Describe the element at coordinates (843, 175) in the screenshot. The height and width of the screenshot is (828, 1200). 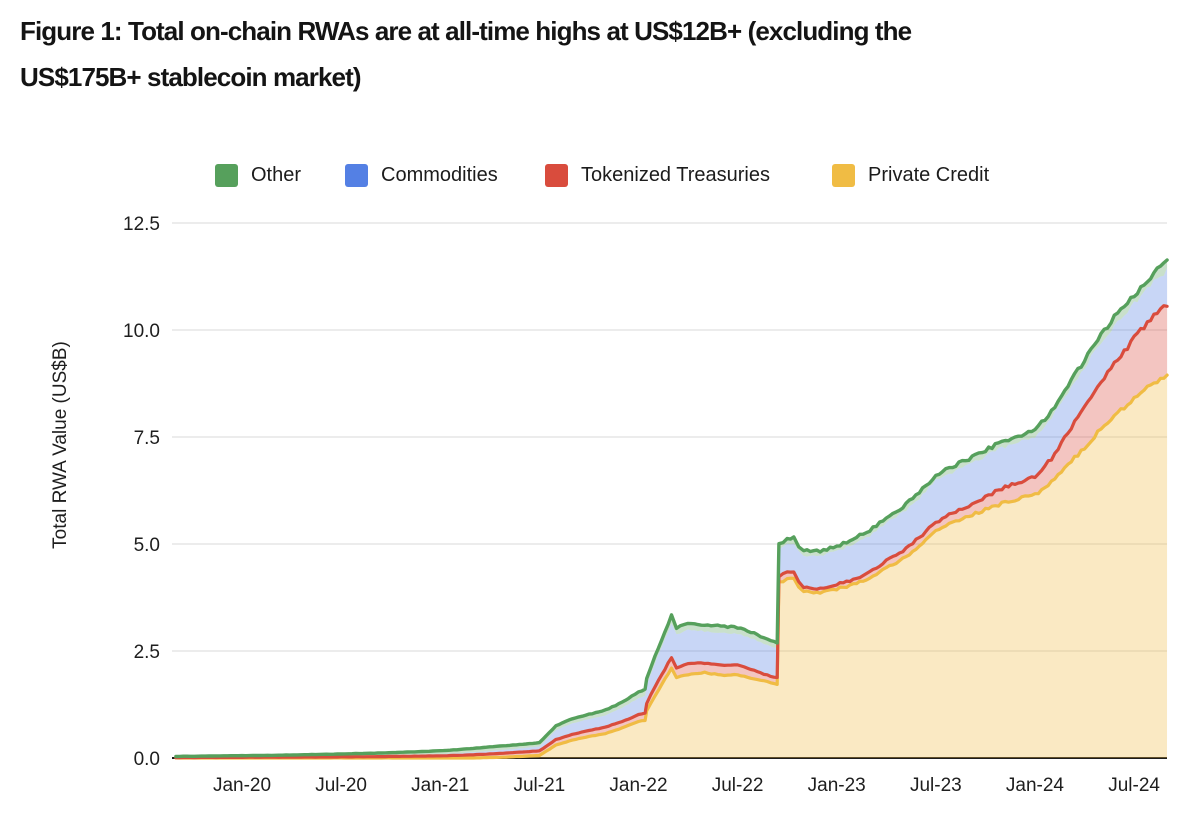
I see `legend-swatch-private-credit-icon` at that location.